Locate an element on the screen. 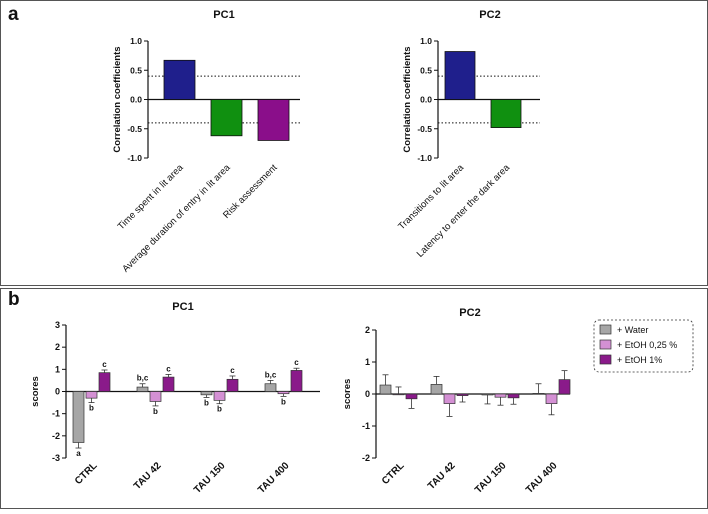 The width and height of the screenshot is (708, 514). panel-a-label: a is located at coordinates (13, 14).